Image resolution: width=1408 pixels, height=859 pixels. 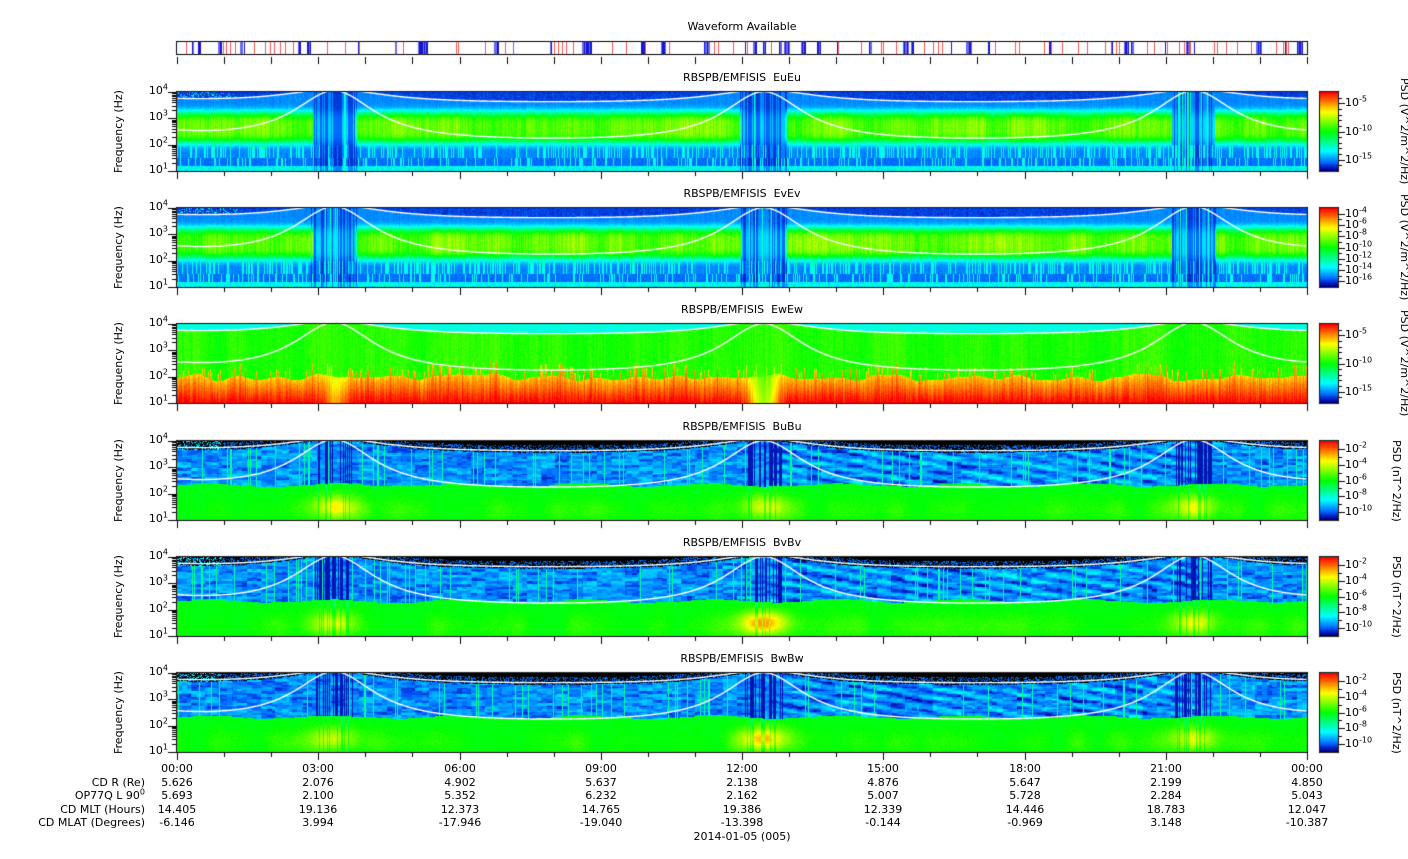 What do you see at coordinates (158, 607) in the screenshot?
I see `freq-tick-label-BvBv-10e2: 102` at bounding box center [158, 607].